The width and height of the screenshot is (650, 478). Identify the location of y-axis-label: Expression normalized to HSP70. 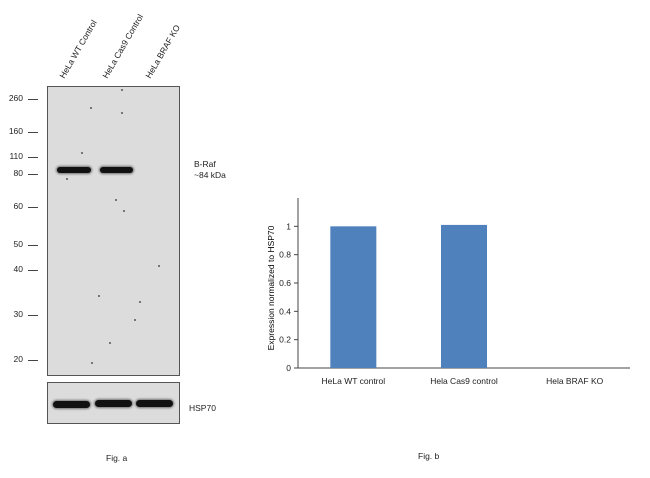
(271, 287).